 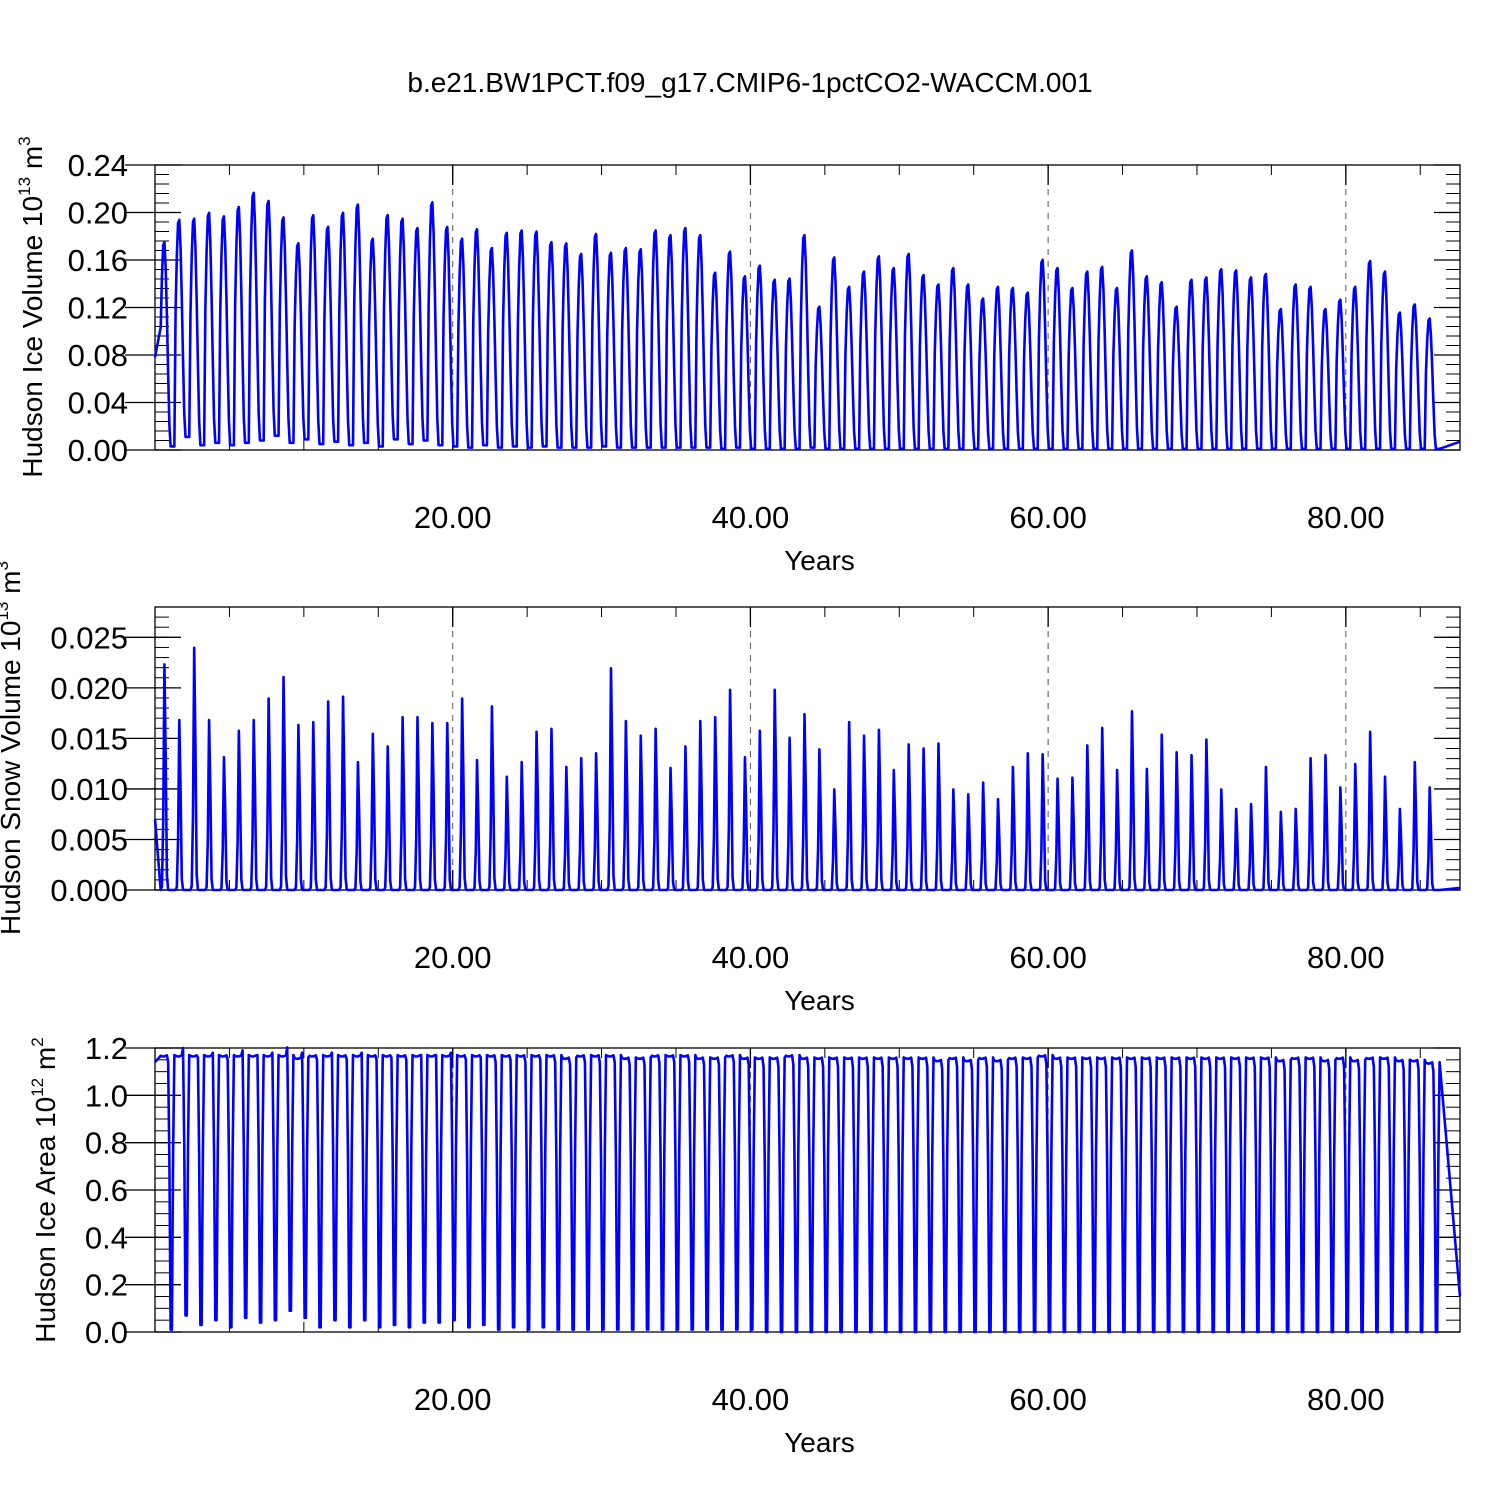 What do you see at coordinates (98, 355) in the screenshot?
I see `y-tick-label: 0.08` at bounding box center [98, 355].